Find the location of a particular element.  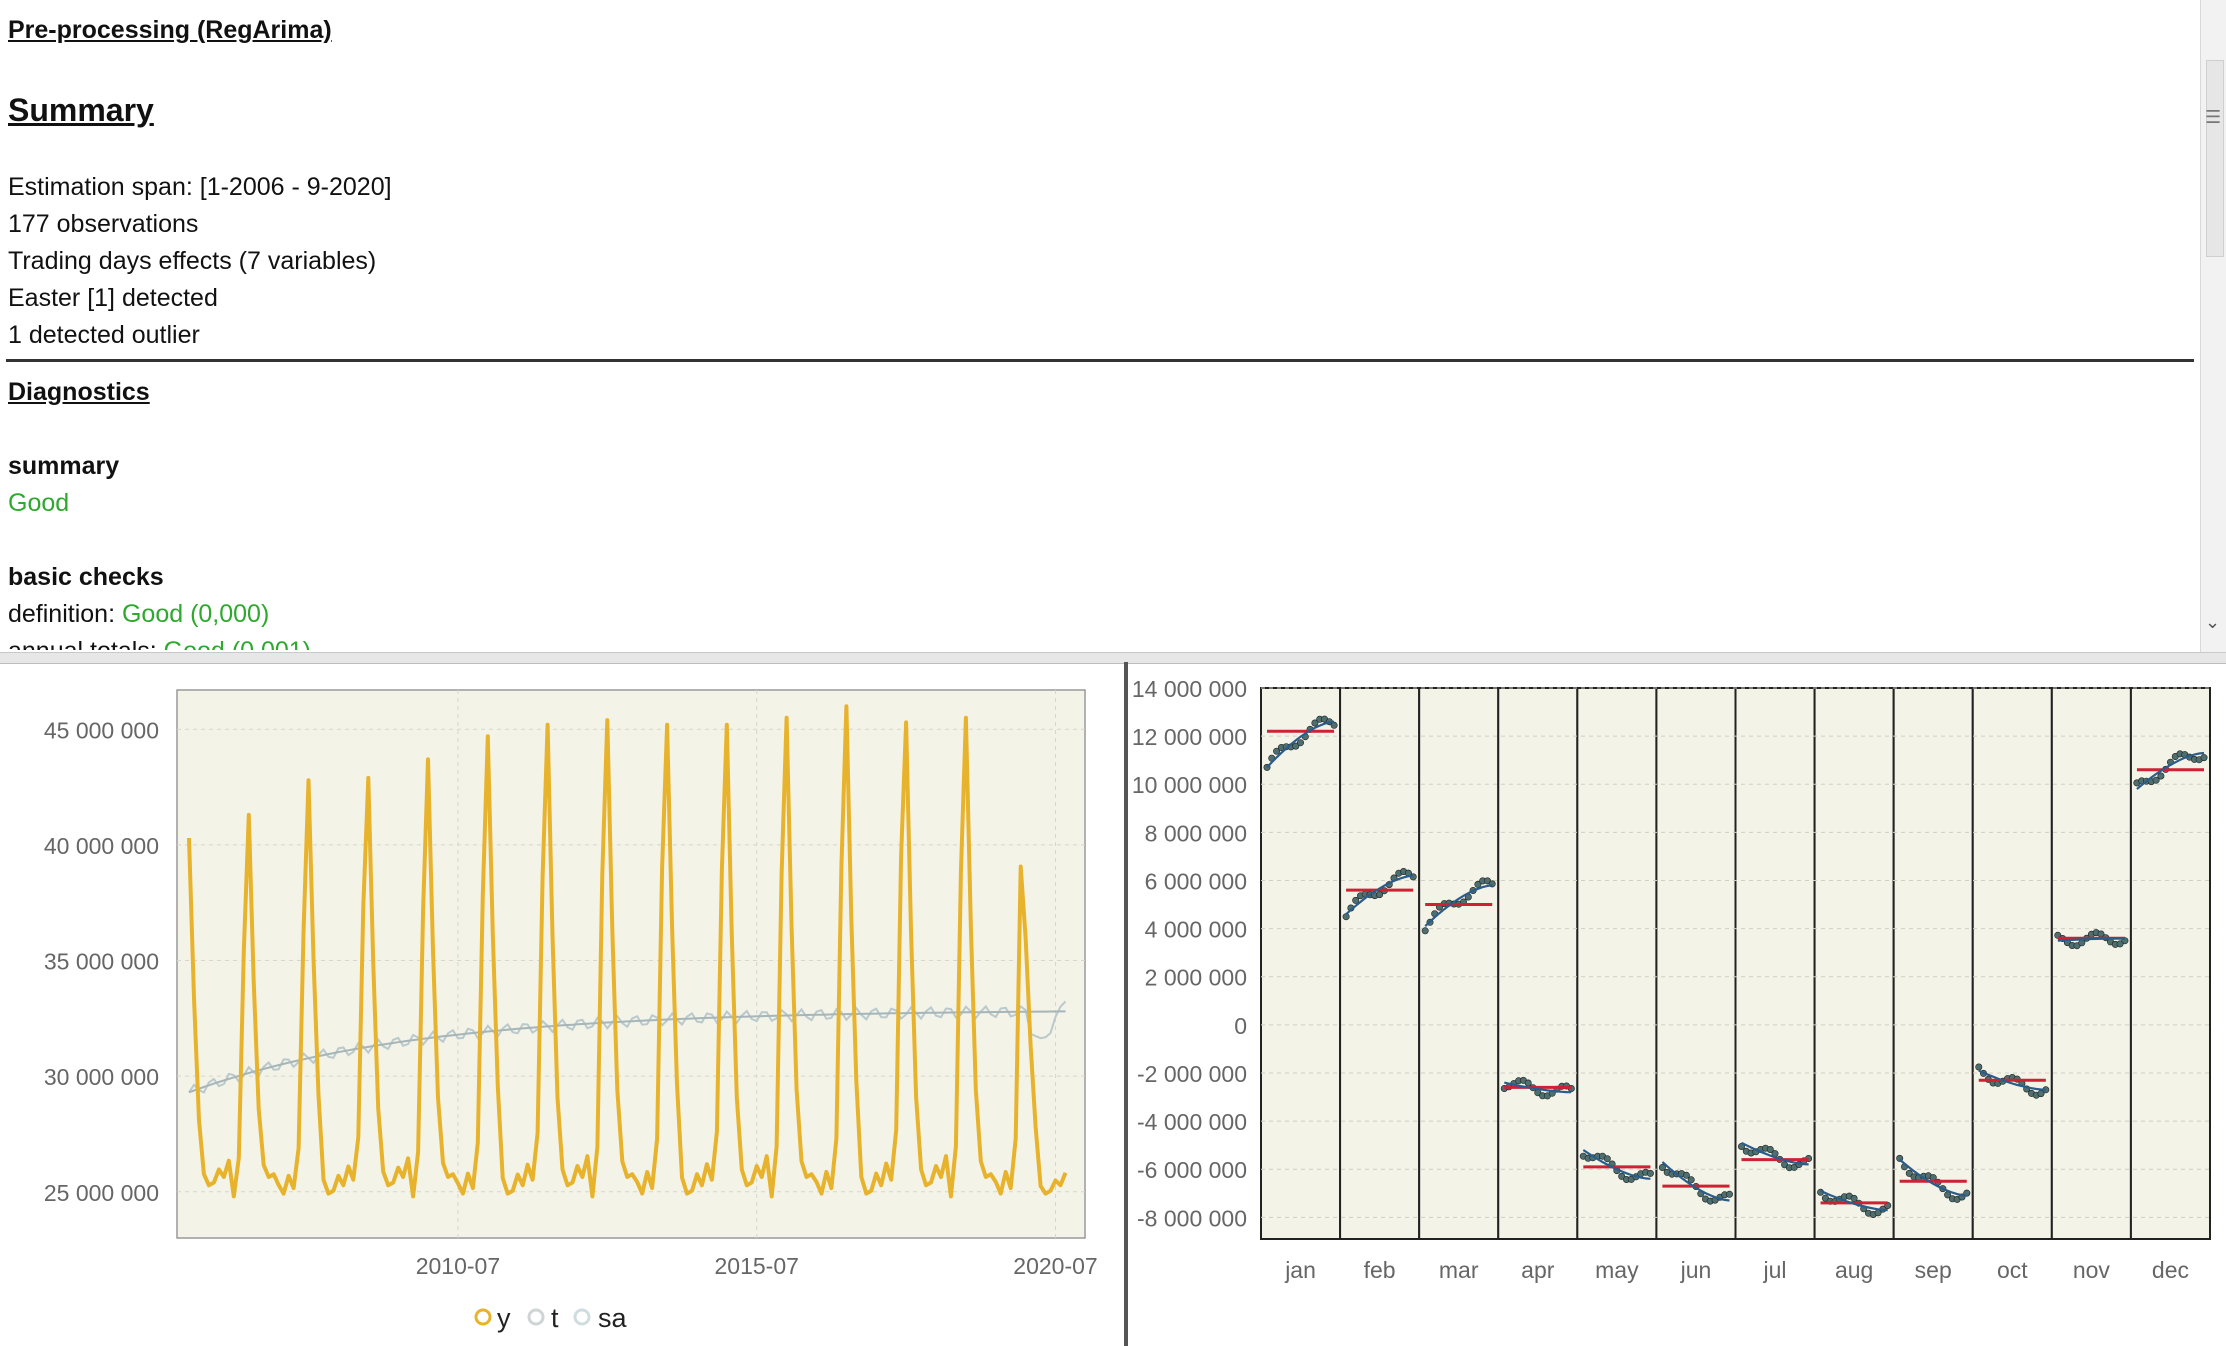

x-tick-label: mar is located at coordinates (1459, 1270).